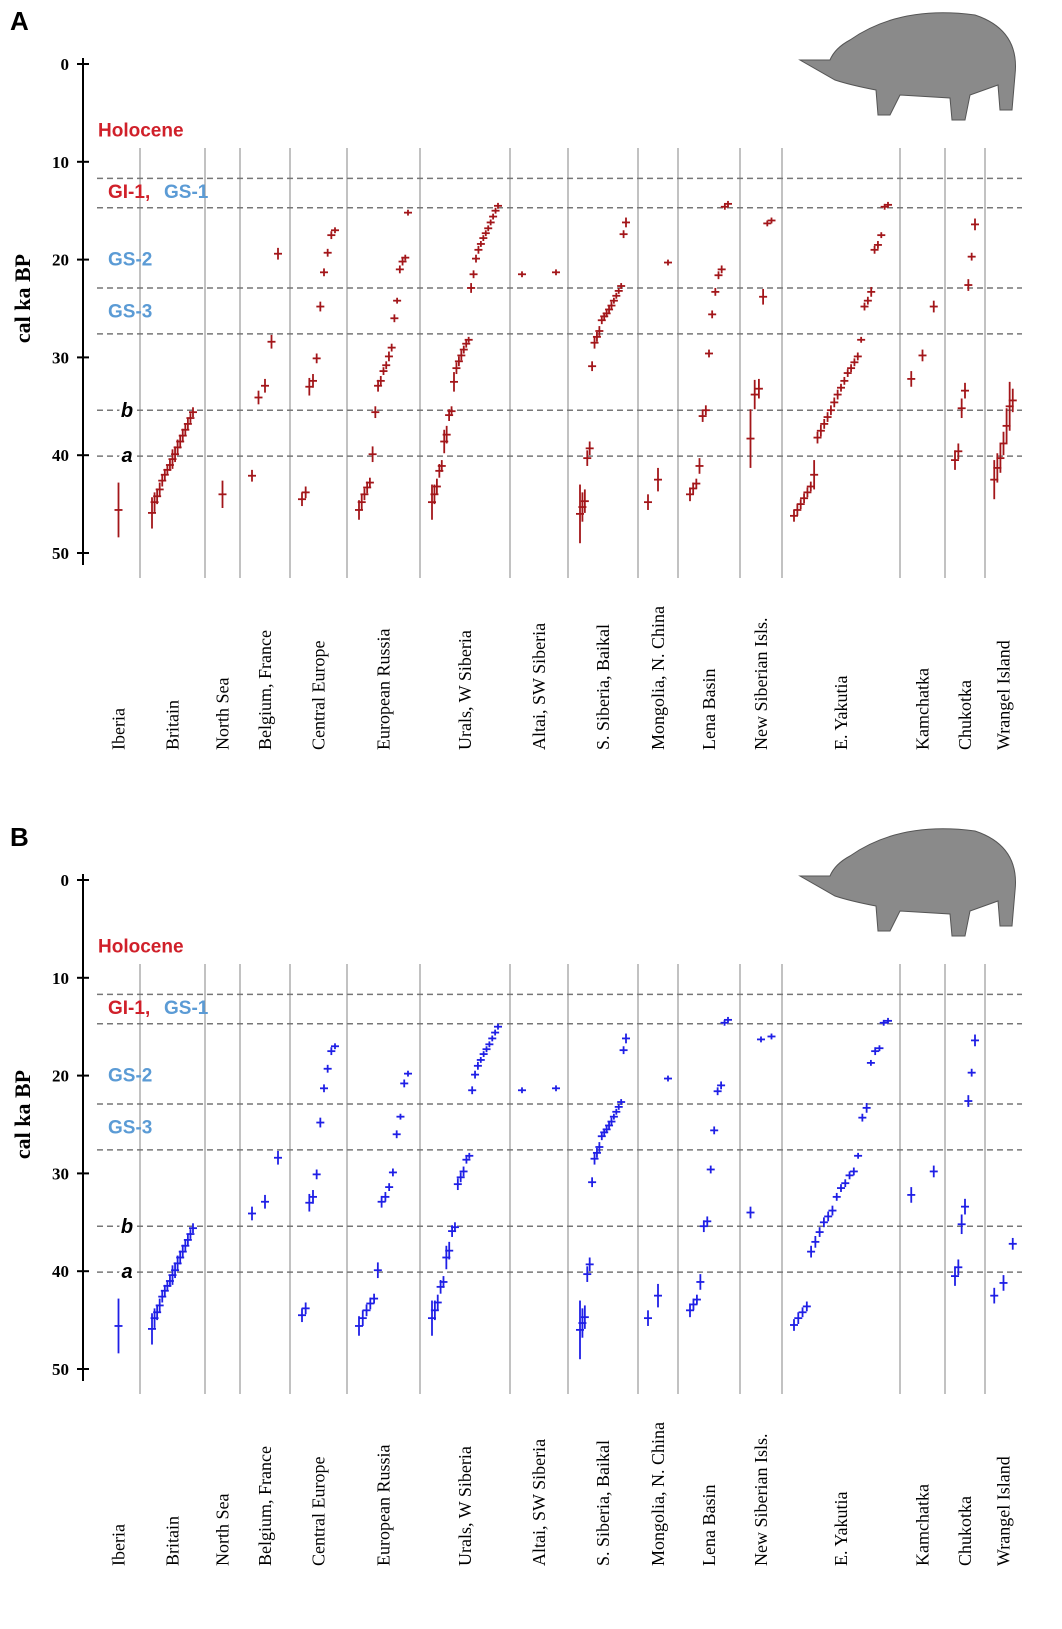  Describe the element at coordinates (603, 1503) in the screenshot. I see `region-label: S. Siberia, Baikal` at that location.